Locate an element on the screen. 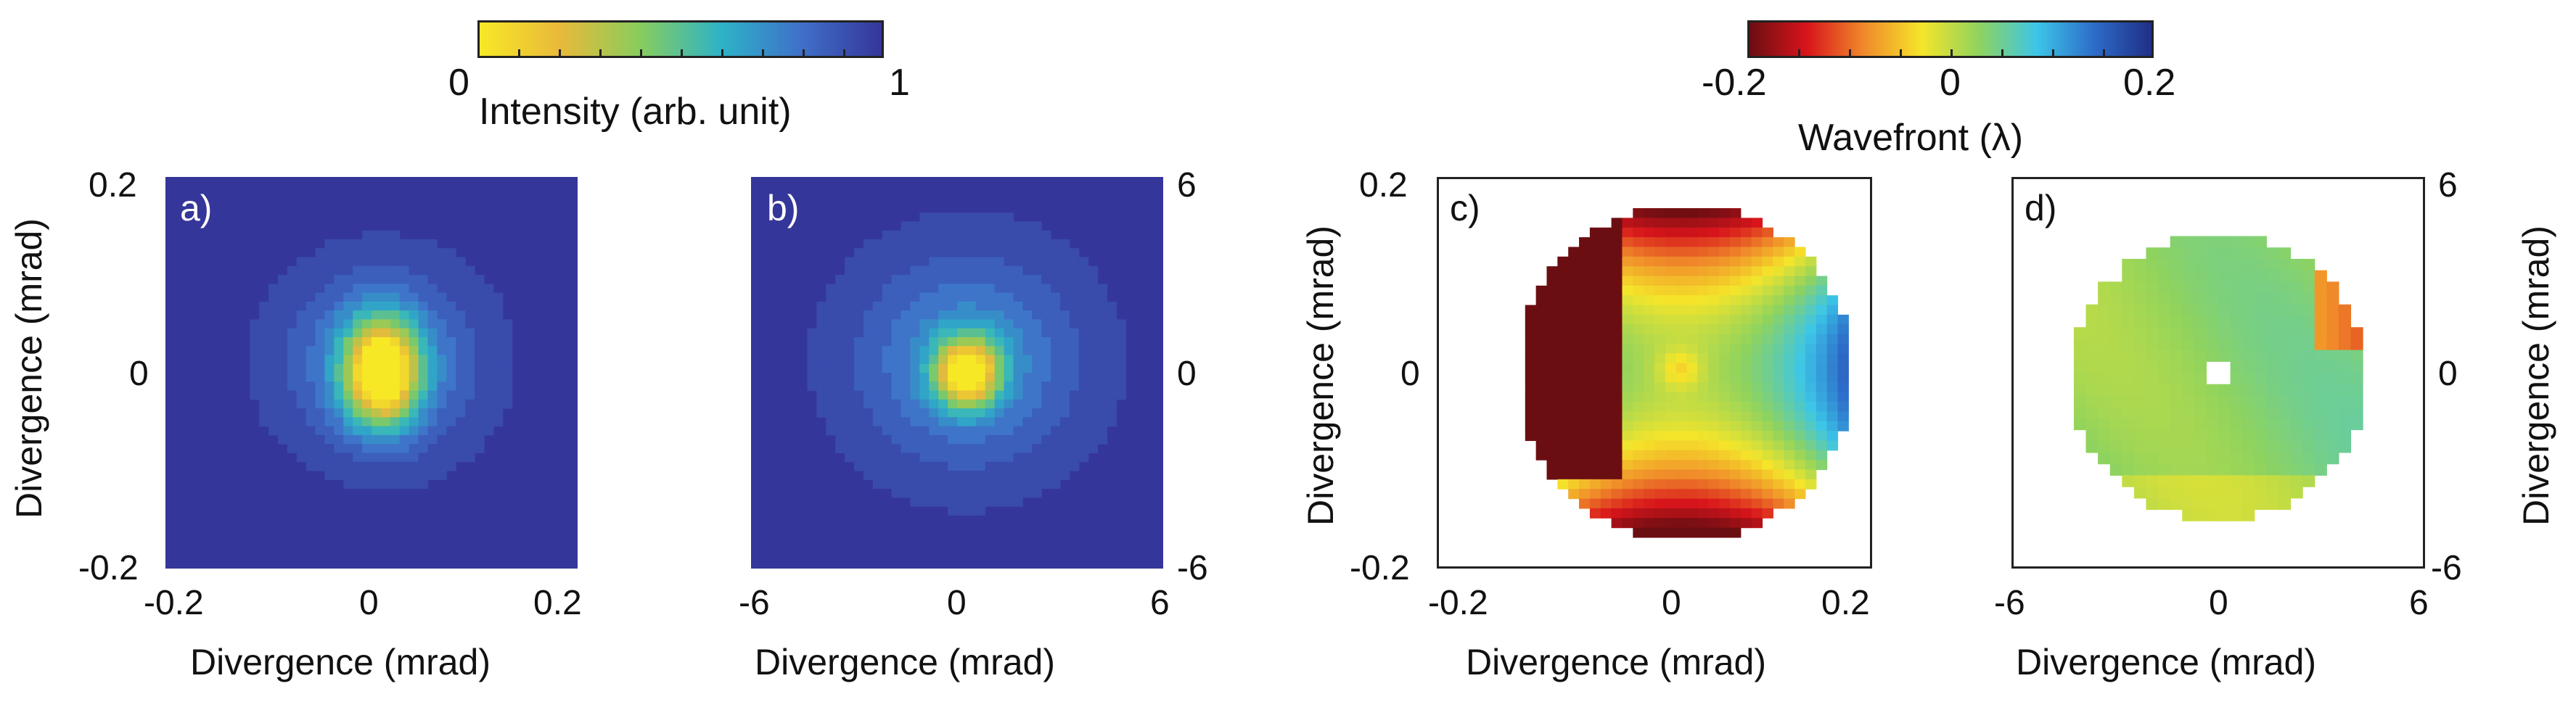 This screenshot has width=2576, height=702. panel-b-ytick-top: 6 is located at coordinates (1187, 185).